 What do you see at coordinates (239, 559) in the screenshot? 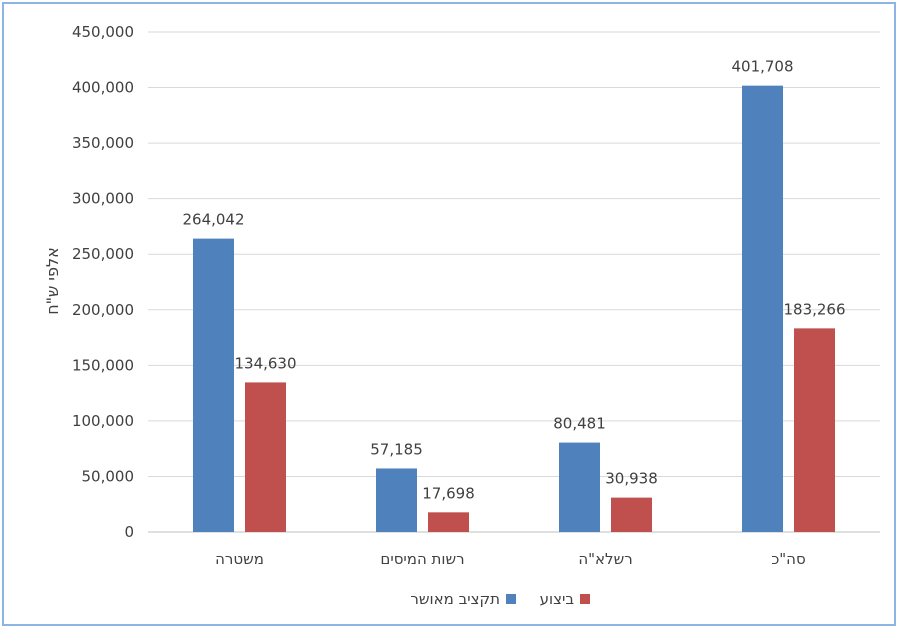
I see `x-category-label: משטרה` at bounding box center [239, 559].